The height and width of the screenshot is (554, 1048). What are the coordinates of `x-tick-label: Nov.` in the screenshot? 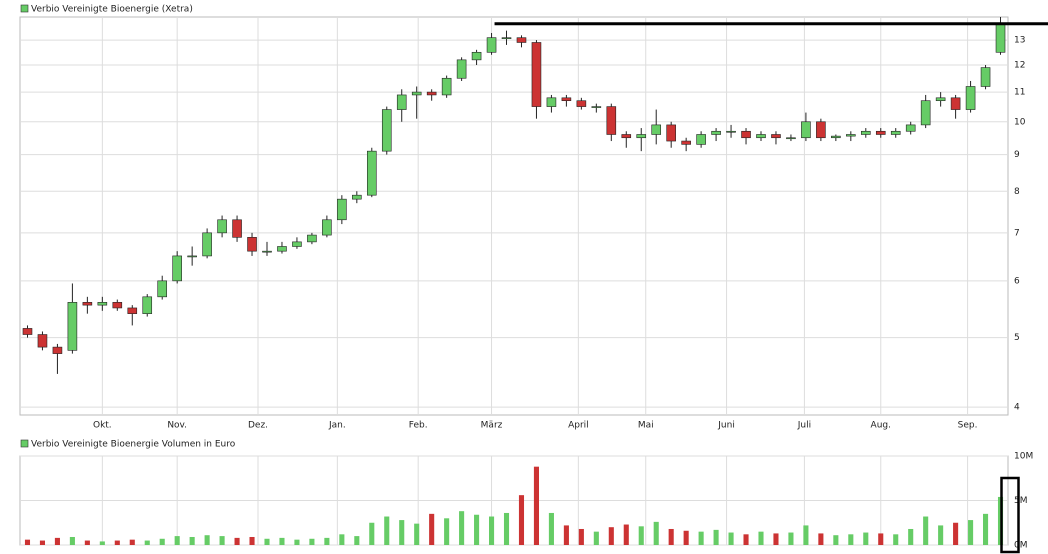 It's located at (177, 426).